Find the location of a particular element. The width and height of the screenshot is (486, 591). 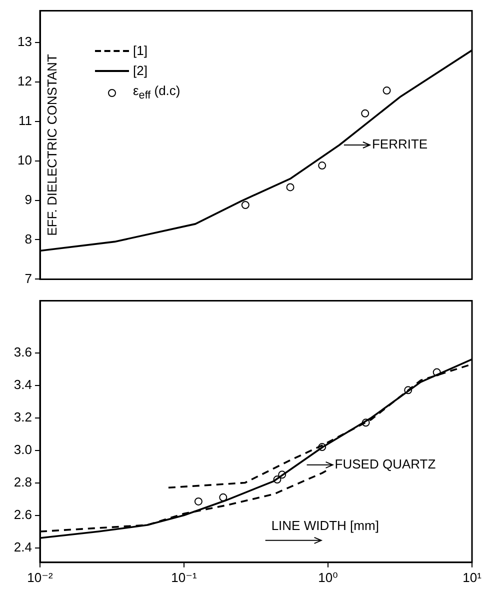

x-tick-label: 10⁻² is located at coordinates (40, 577).